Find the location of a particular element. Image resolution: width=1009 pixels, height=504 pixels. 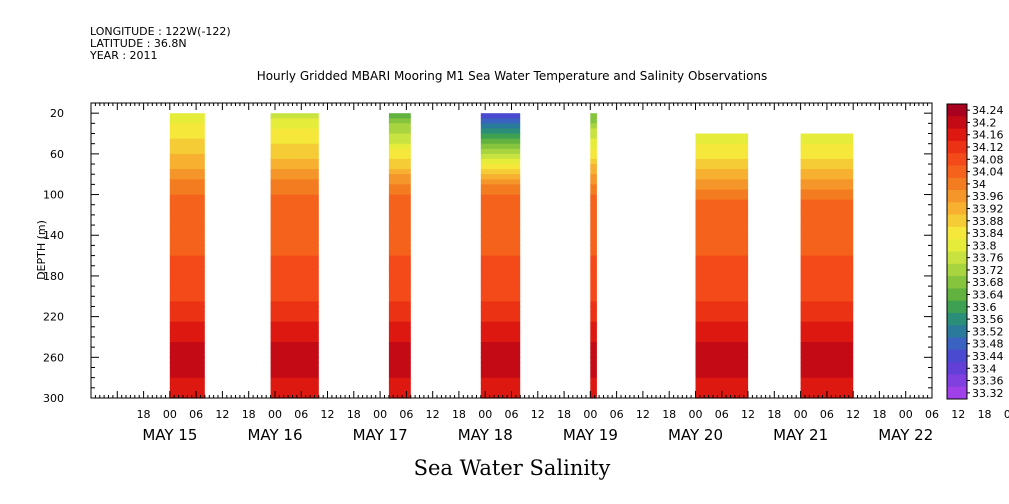

x-date-label: MAY 17 is located at coordinates (380, 435).